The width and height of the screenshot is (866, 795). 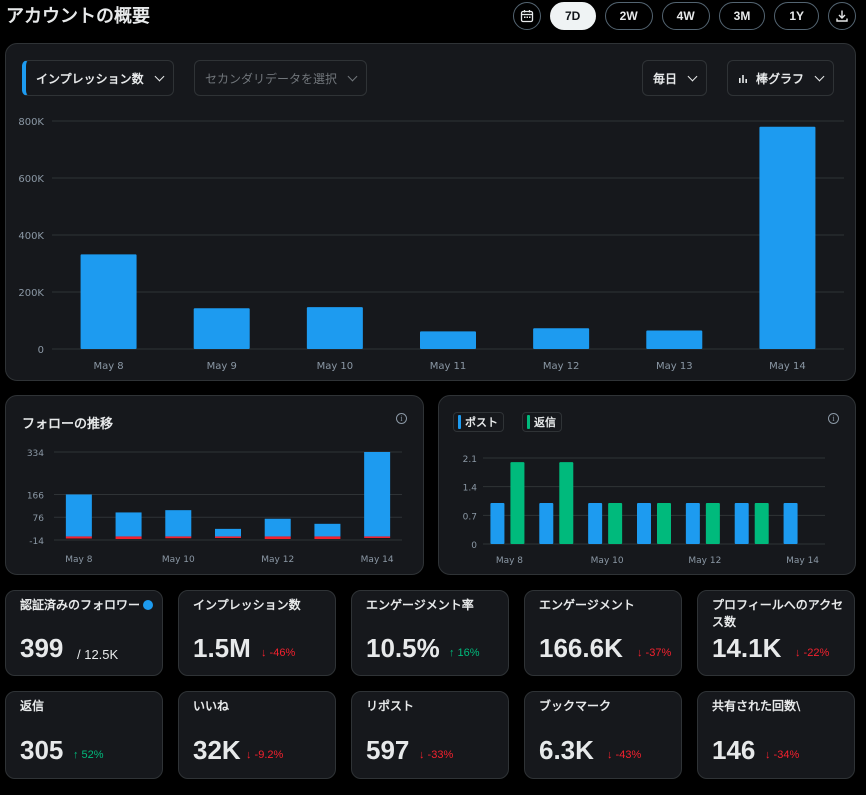 What do you see at coordinates (39, 519) in the screenshot?
I see `y-tick-label: 76` at bounding box center [39, 519].